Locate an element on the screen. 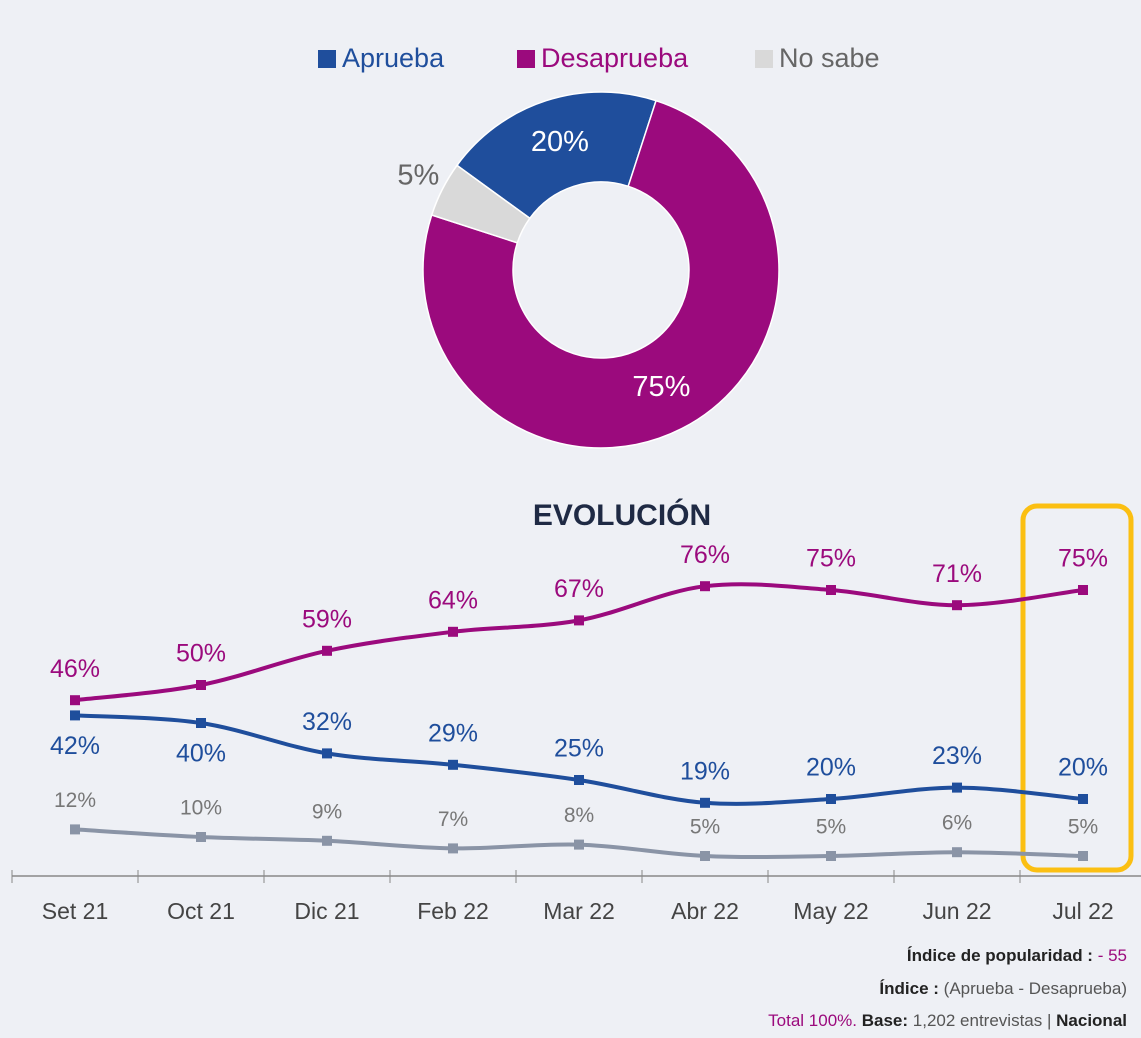  x-tick-label: Mar 22 is located at coordinates (579, 911).